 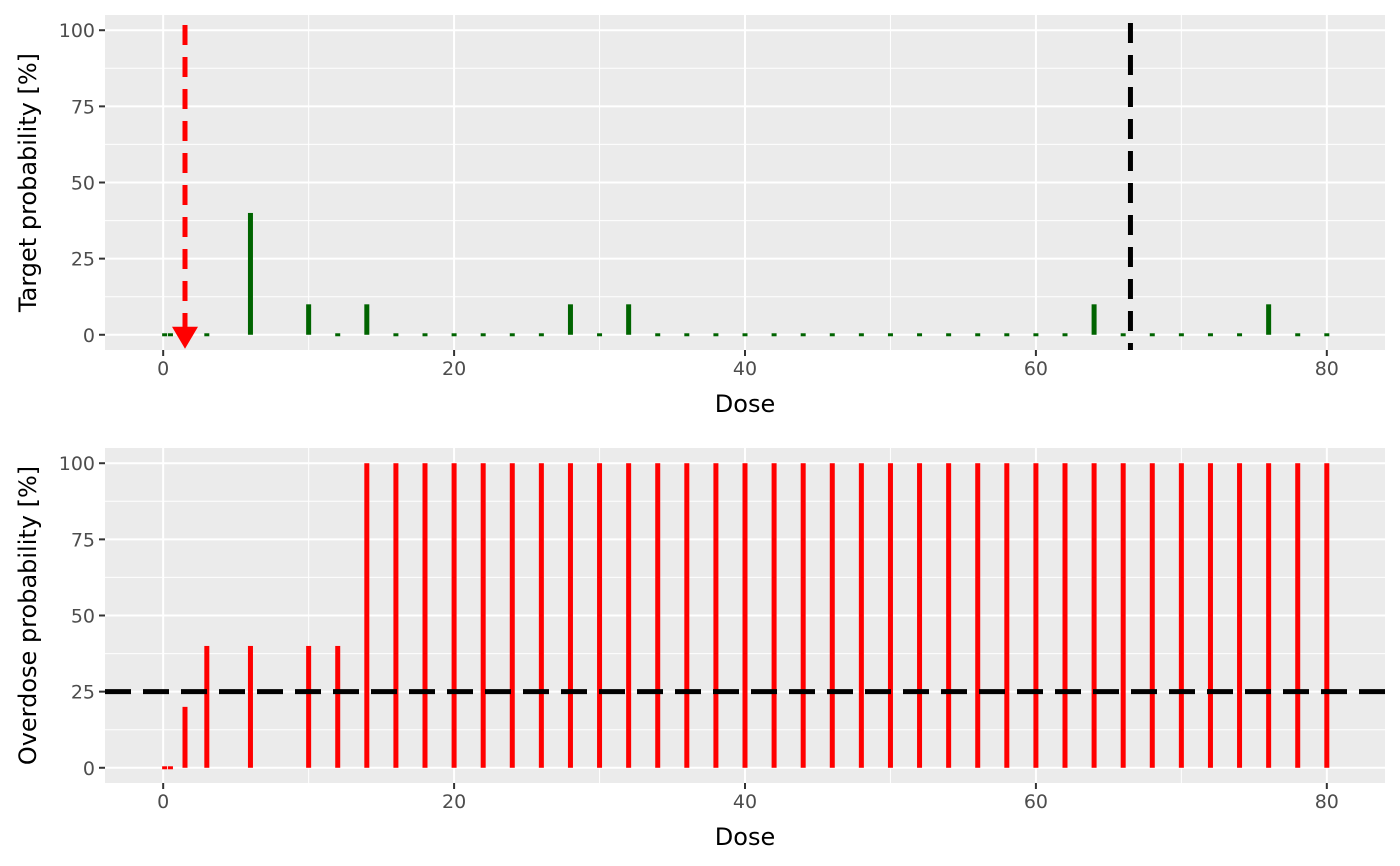 I want to click on y-axis-title: Overdose probability [%], so click(x=28, y=615).